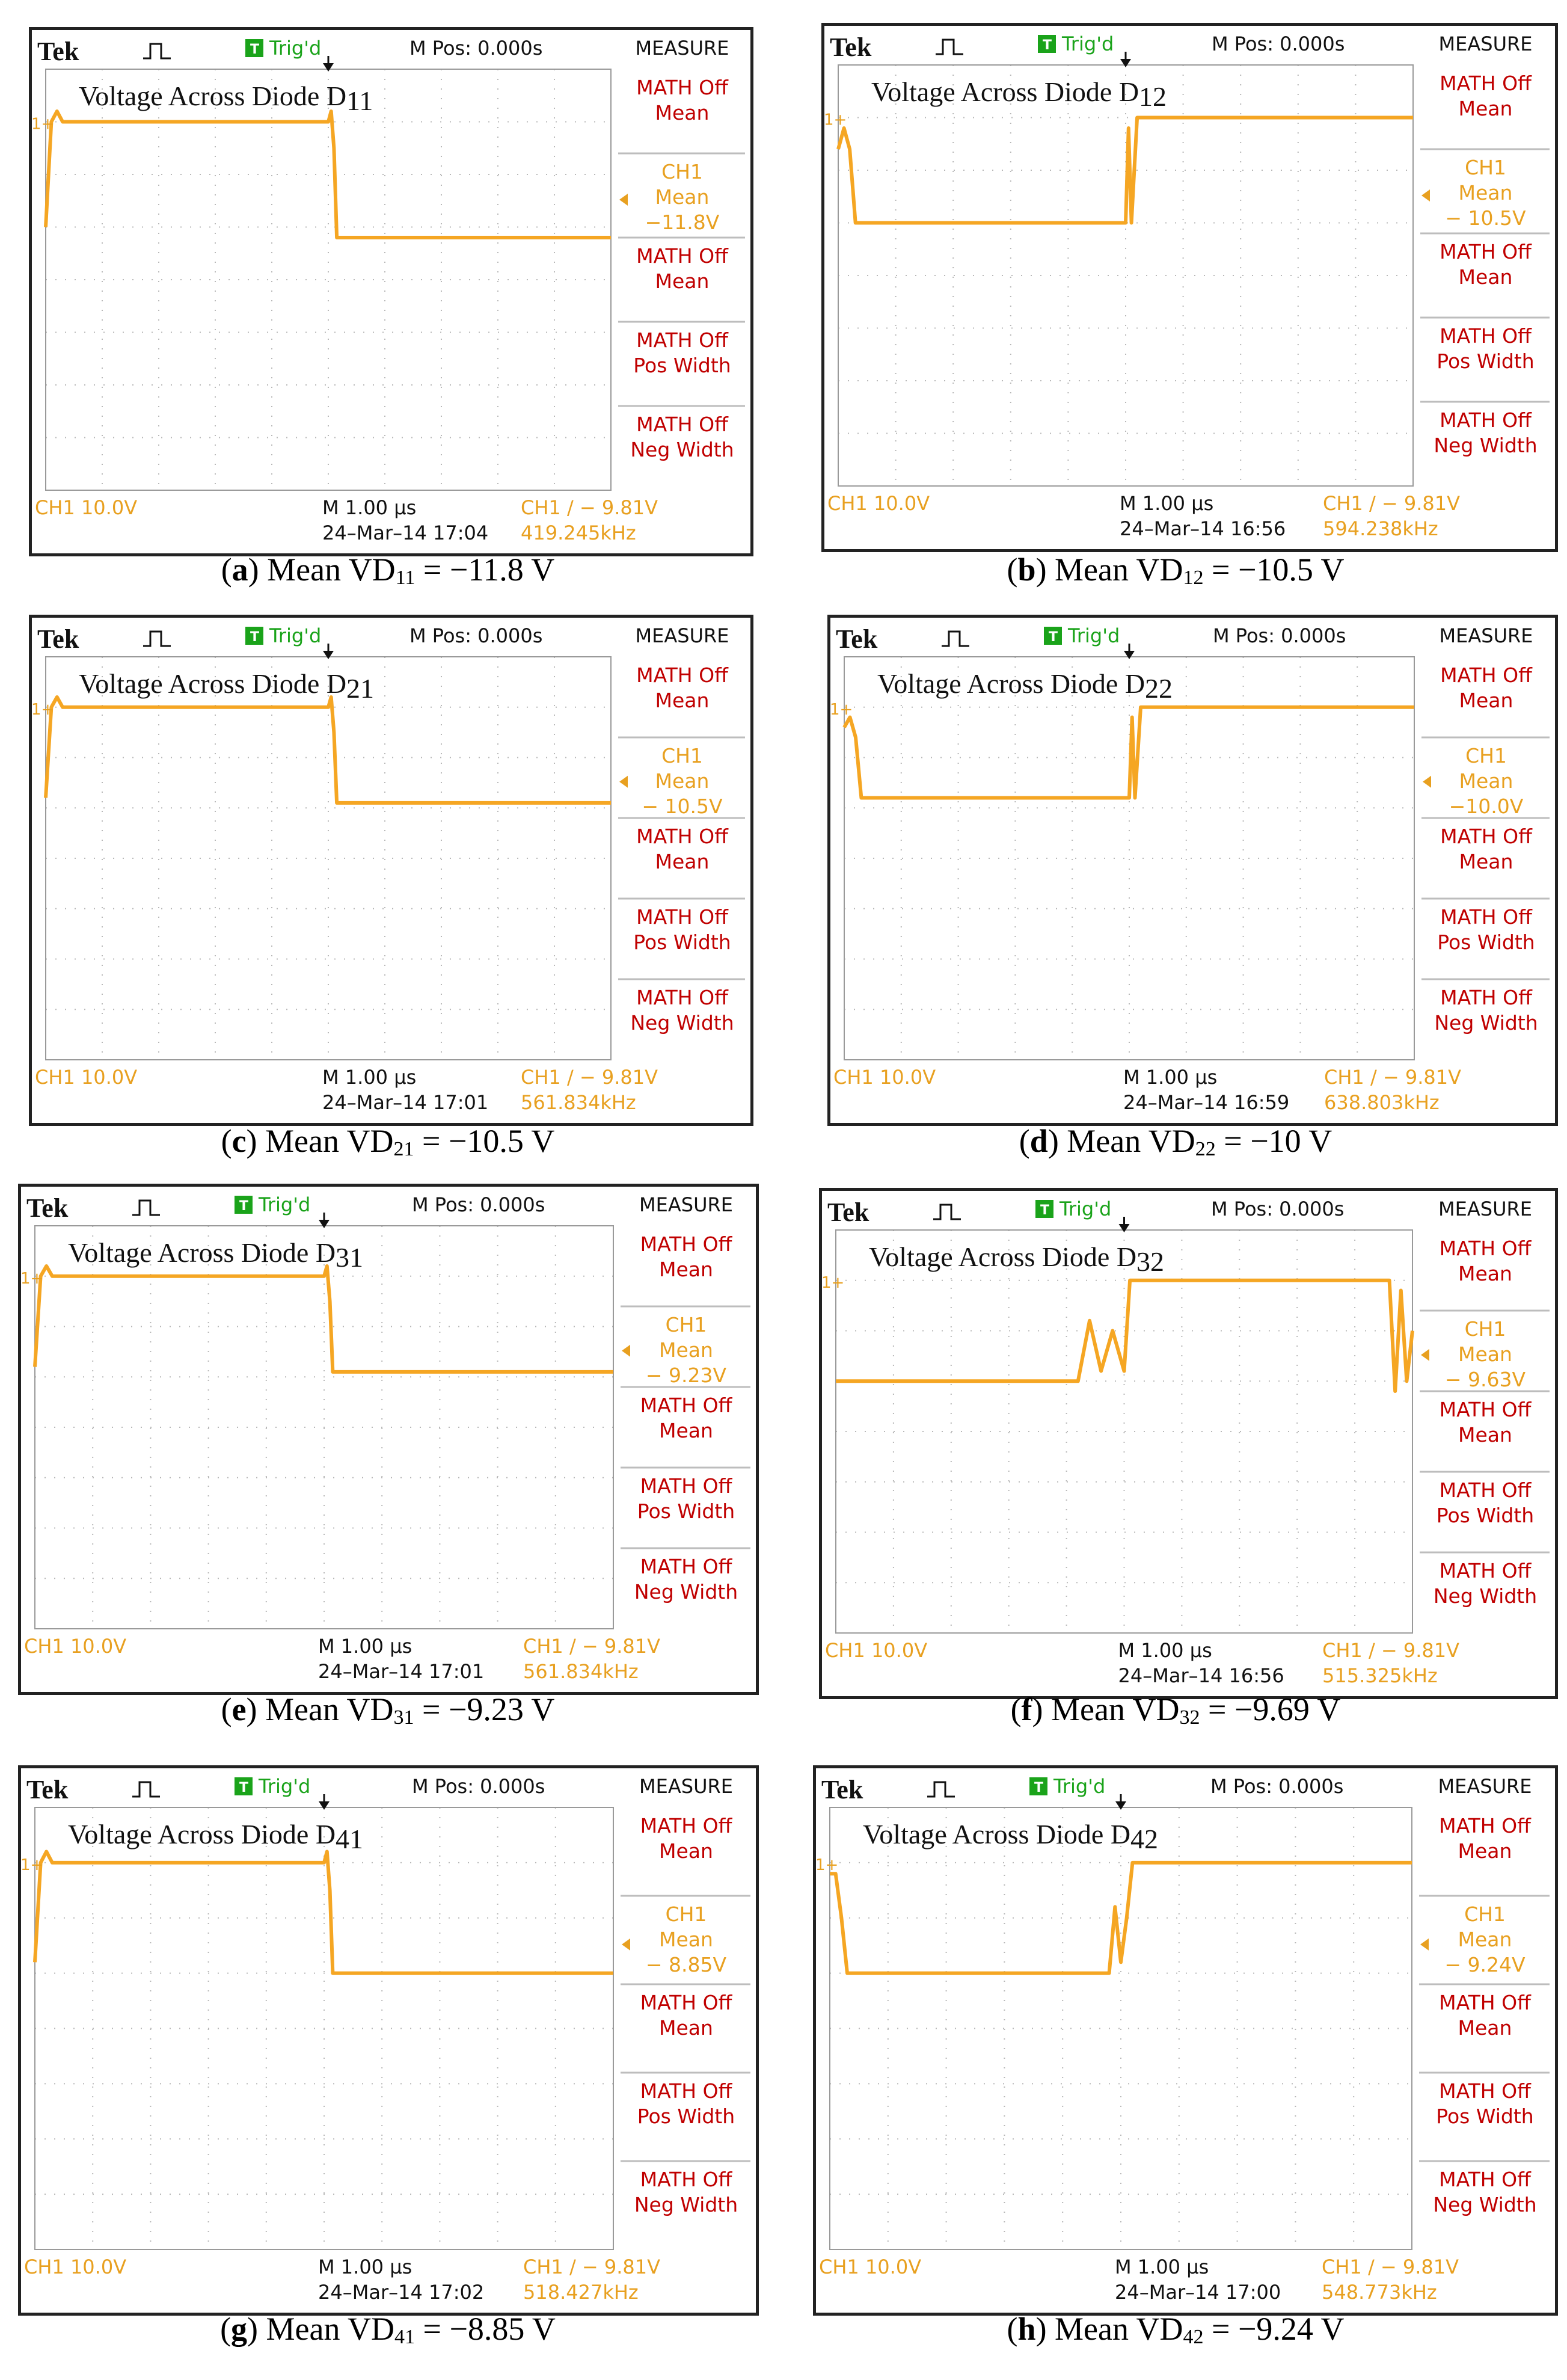 The image size is (1567, 2380). What do you see at coordinates (832, 1283) in the screenshot?
I see `channel-1-marker: 1+` at bounding box center [832, 1283].